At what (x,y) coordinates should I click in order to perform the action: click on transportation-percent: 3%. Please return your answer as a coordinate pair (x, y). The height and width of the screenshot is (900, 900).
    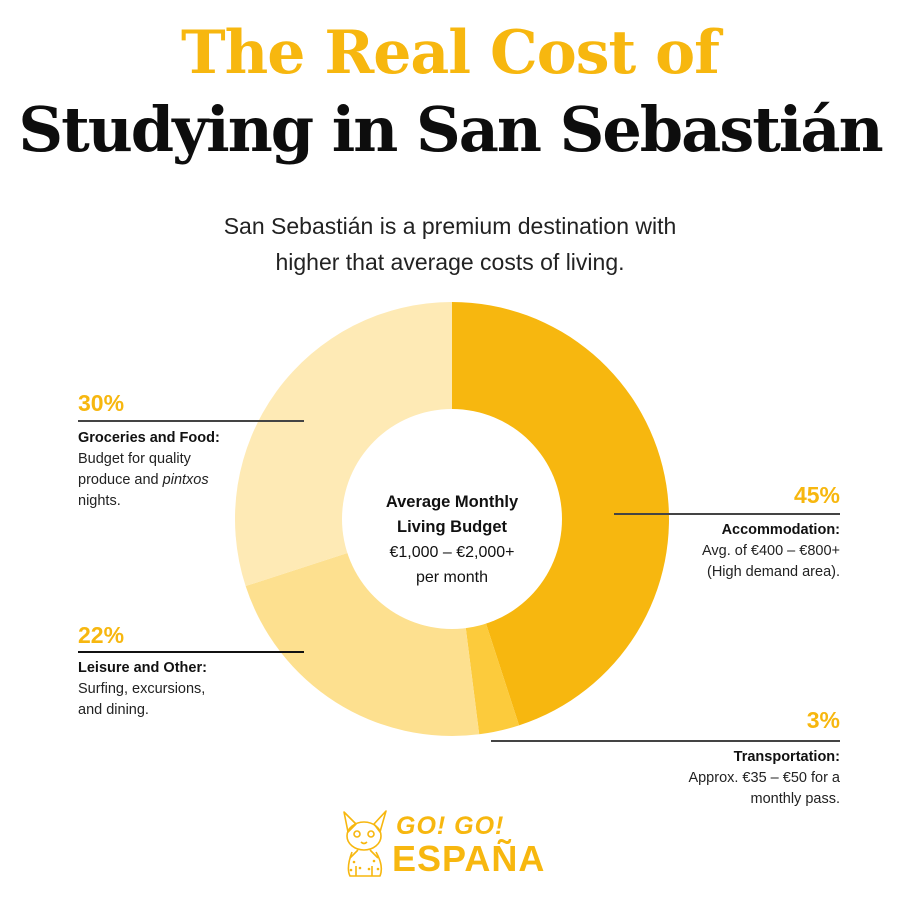
    Looking at the image, I should click on (823, 720).